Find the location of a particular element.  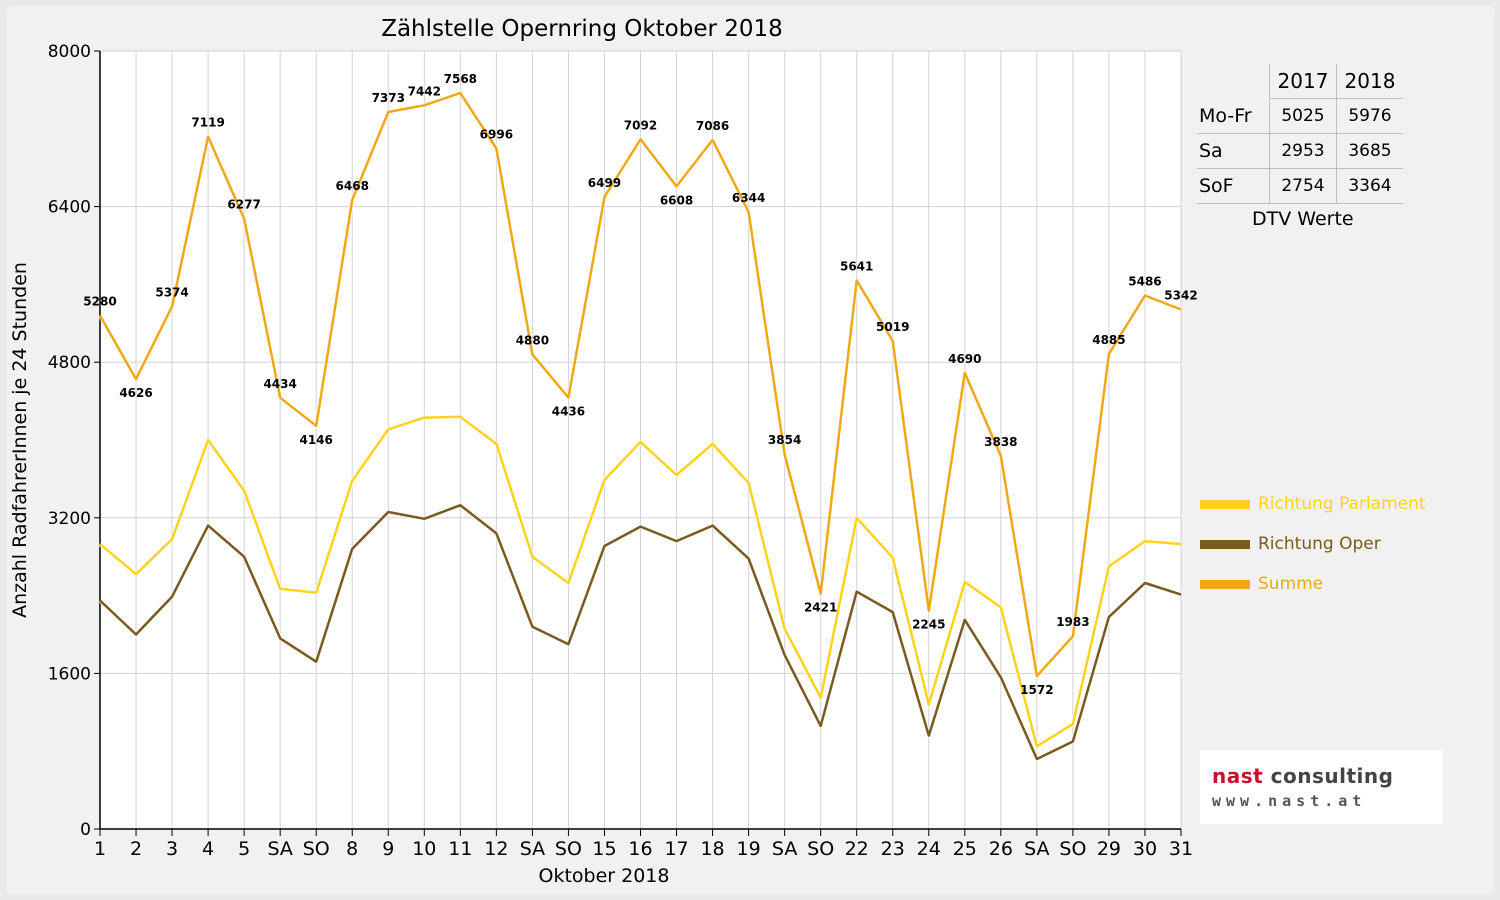

data-label: 4885 is located at coordinates (1108, 340).